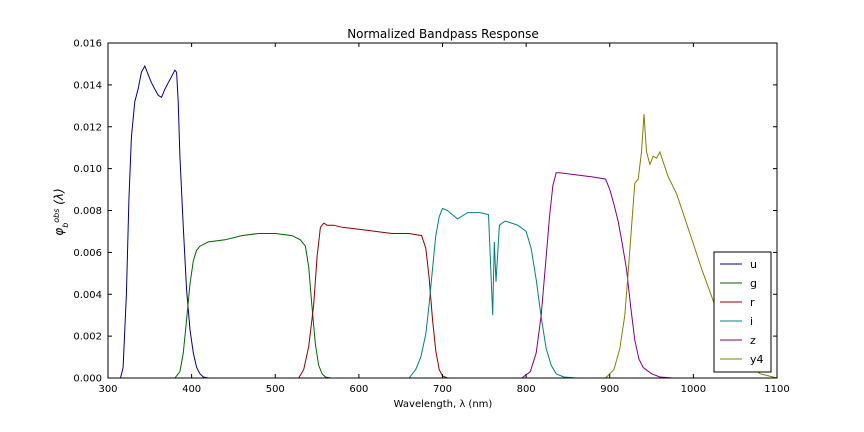 This screenshot has width=864, height=432. Describe the element at coordinates (87, 295) in the screenshot. I see `y-tick-label: 0.004` at that location.